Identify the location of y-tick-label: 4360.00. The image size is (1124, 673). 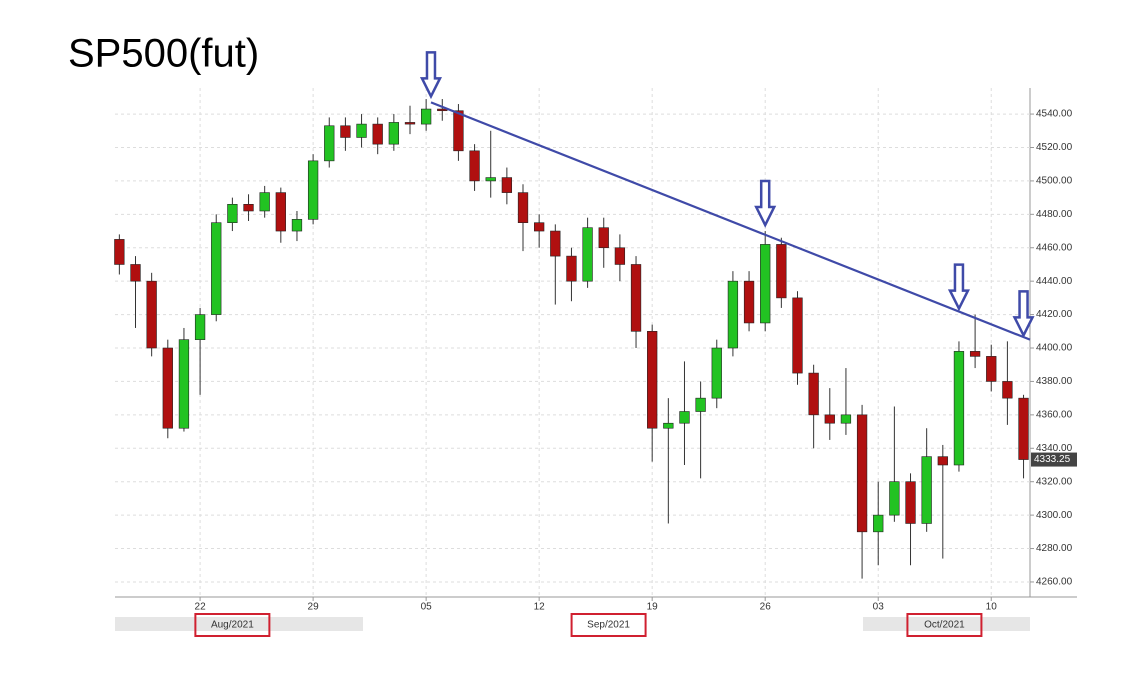
(1054, 414).